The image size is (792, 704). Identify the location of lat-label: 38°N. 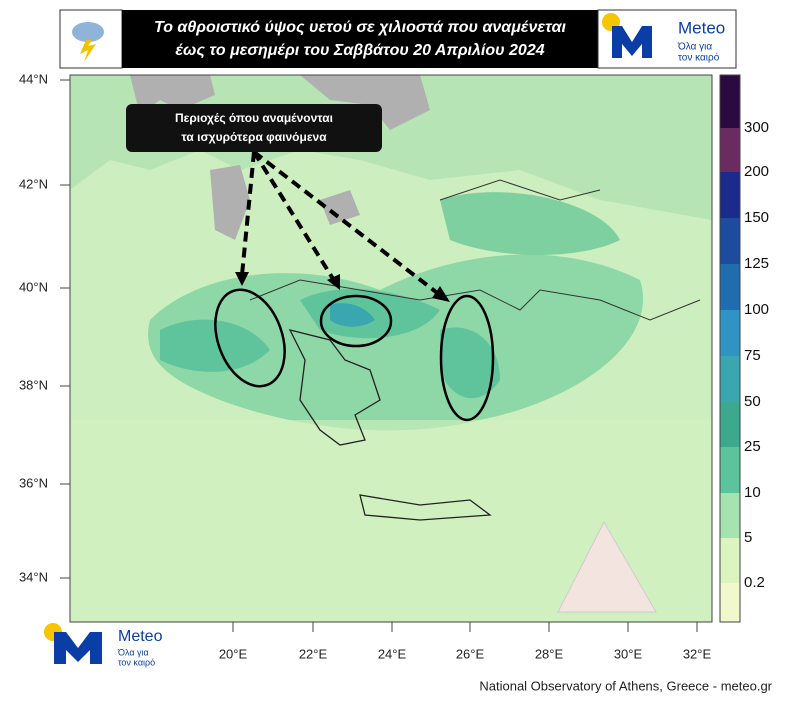
(33, 384).